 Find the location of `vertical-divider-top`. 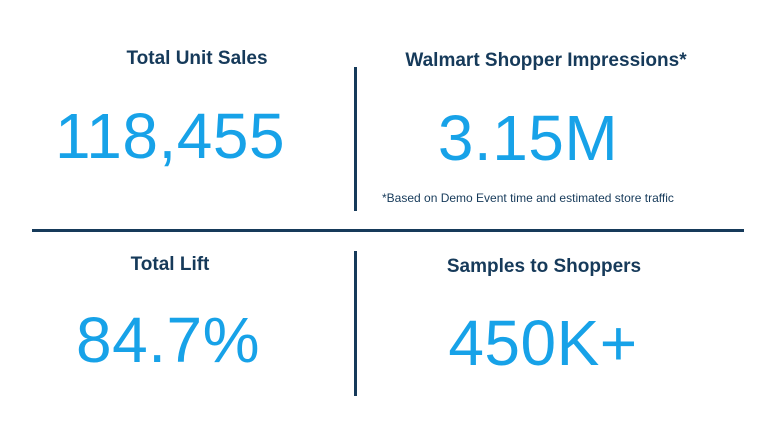

vertical-divider-top is located at coordinates (355, 139).